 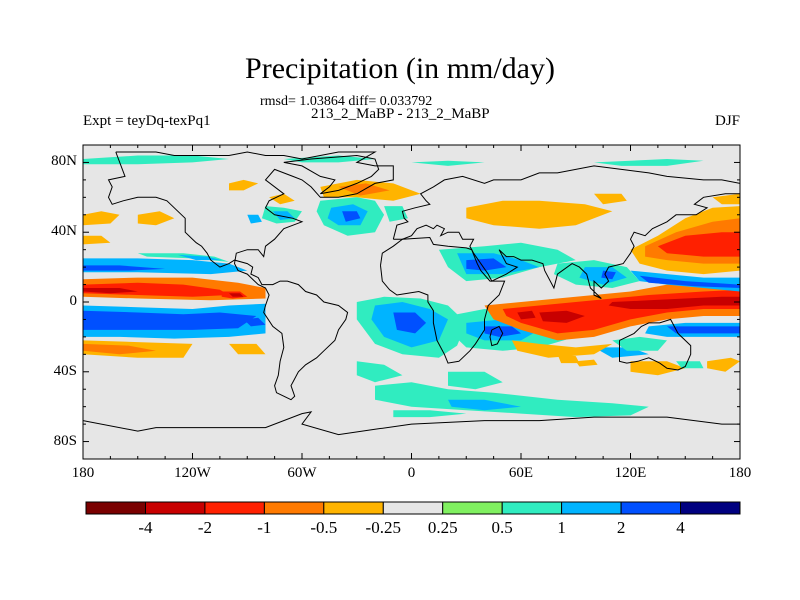 I want to click on colorbar-label: -0.5, so click(x=324, y=527).